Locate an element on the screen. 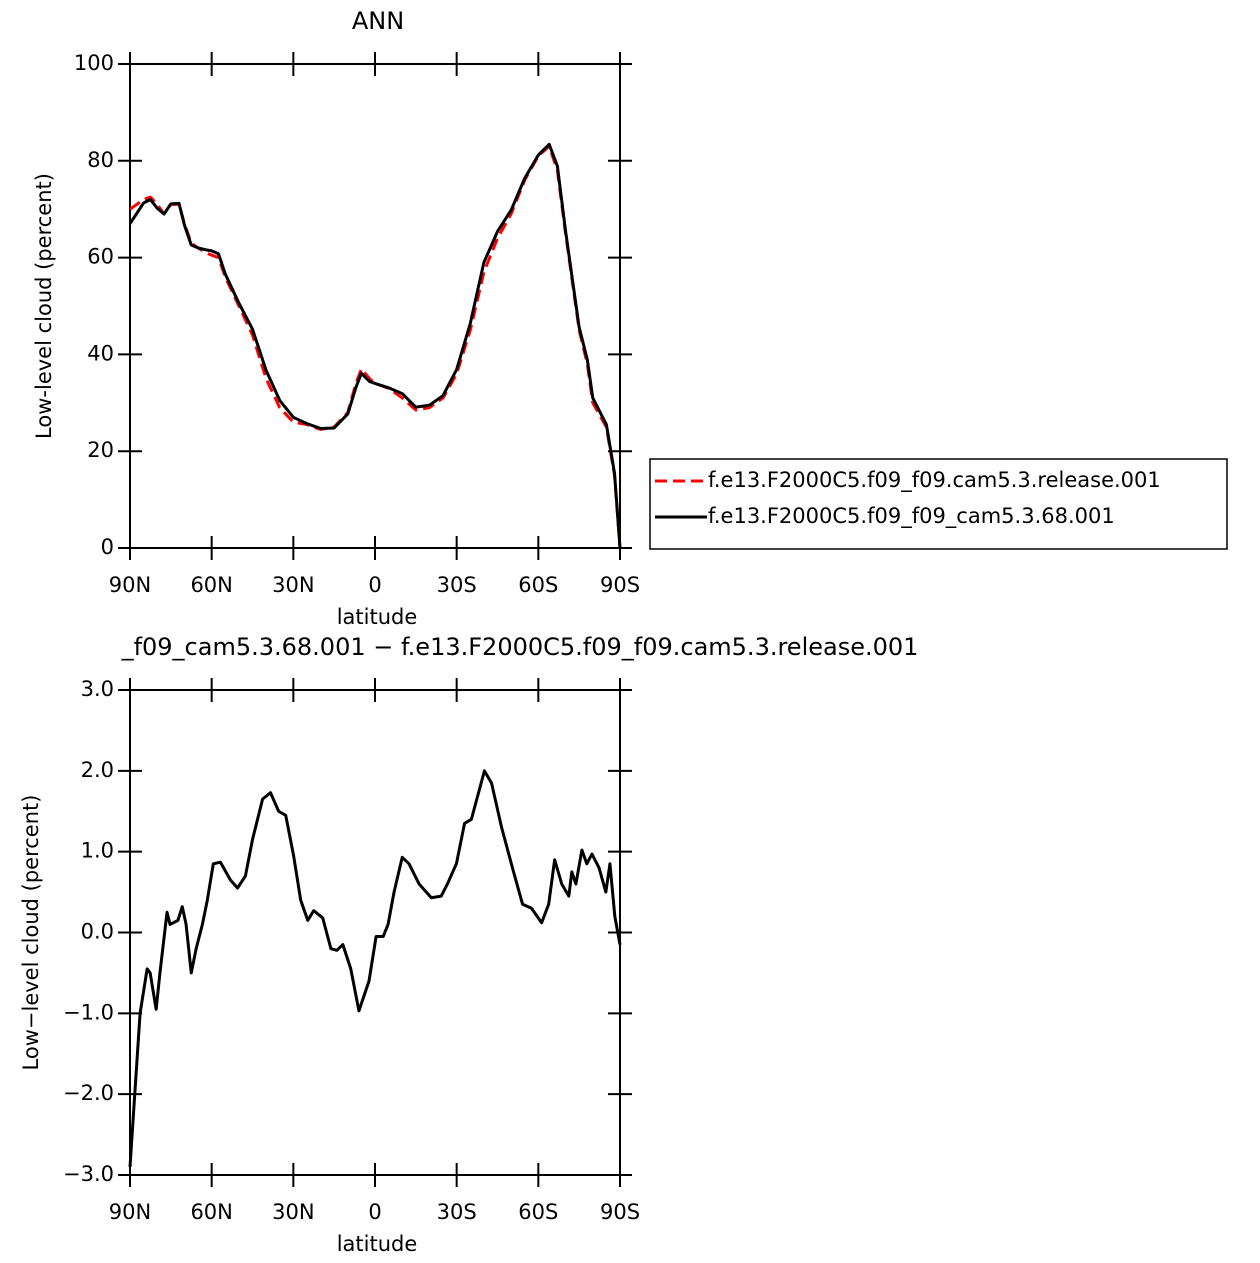  y-tick-label: 40 is located at coordinates (100, 353).